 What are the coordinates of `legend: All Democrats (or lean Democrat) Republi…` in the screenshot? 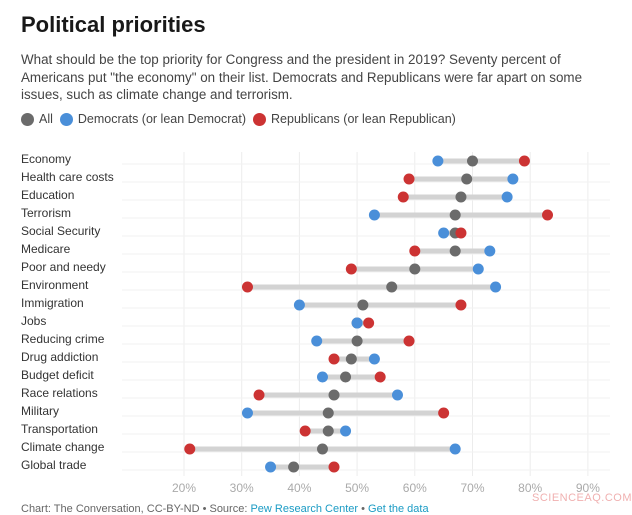 It's located at (242, 119).